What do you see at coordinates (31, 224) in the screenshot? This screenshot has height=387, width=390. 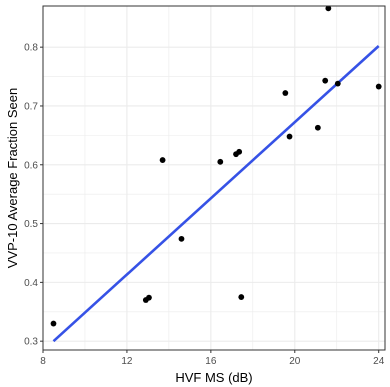 I see `y-tick-label: 0.5` at bounding box center [31, 224].